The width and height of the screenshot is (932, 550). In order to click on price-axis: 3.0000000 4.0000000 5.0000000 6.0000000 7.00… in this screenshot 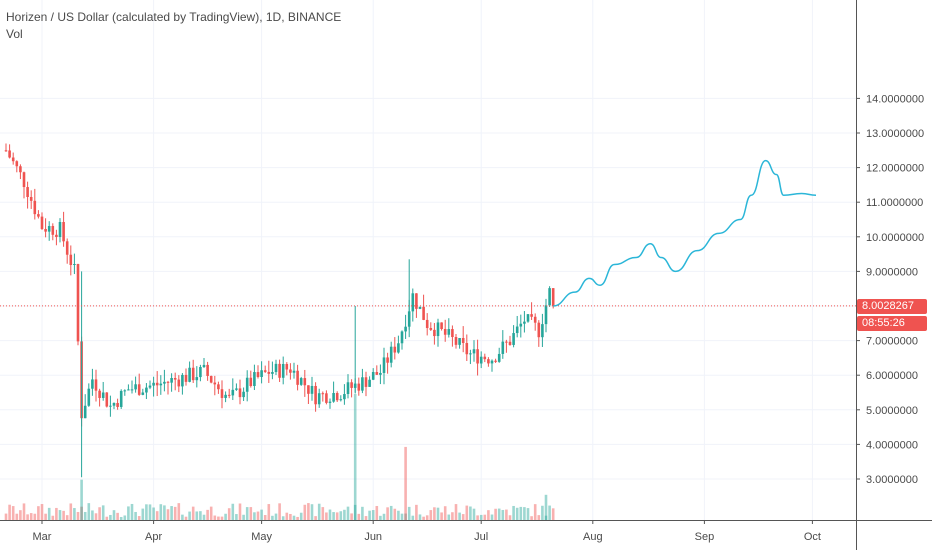, I will do `click(890, 289)`.